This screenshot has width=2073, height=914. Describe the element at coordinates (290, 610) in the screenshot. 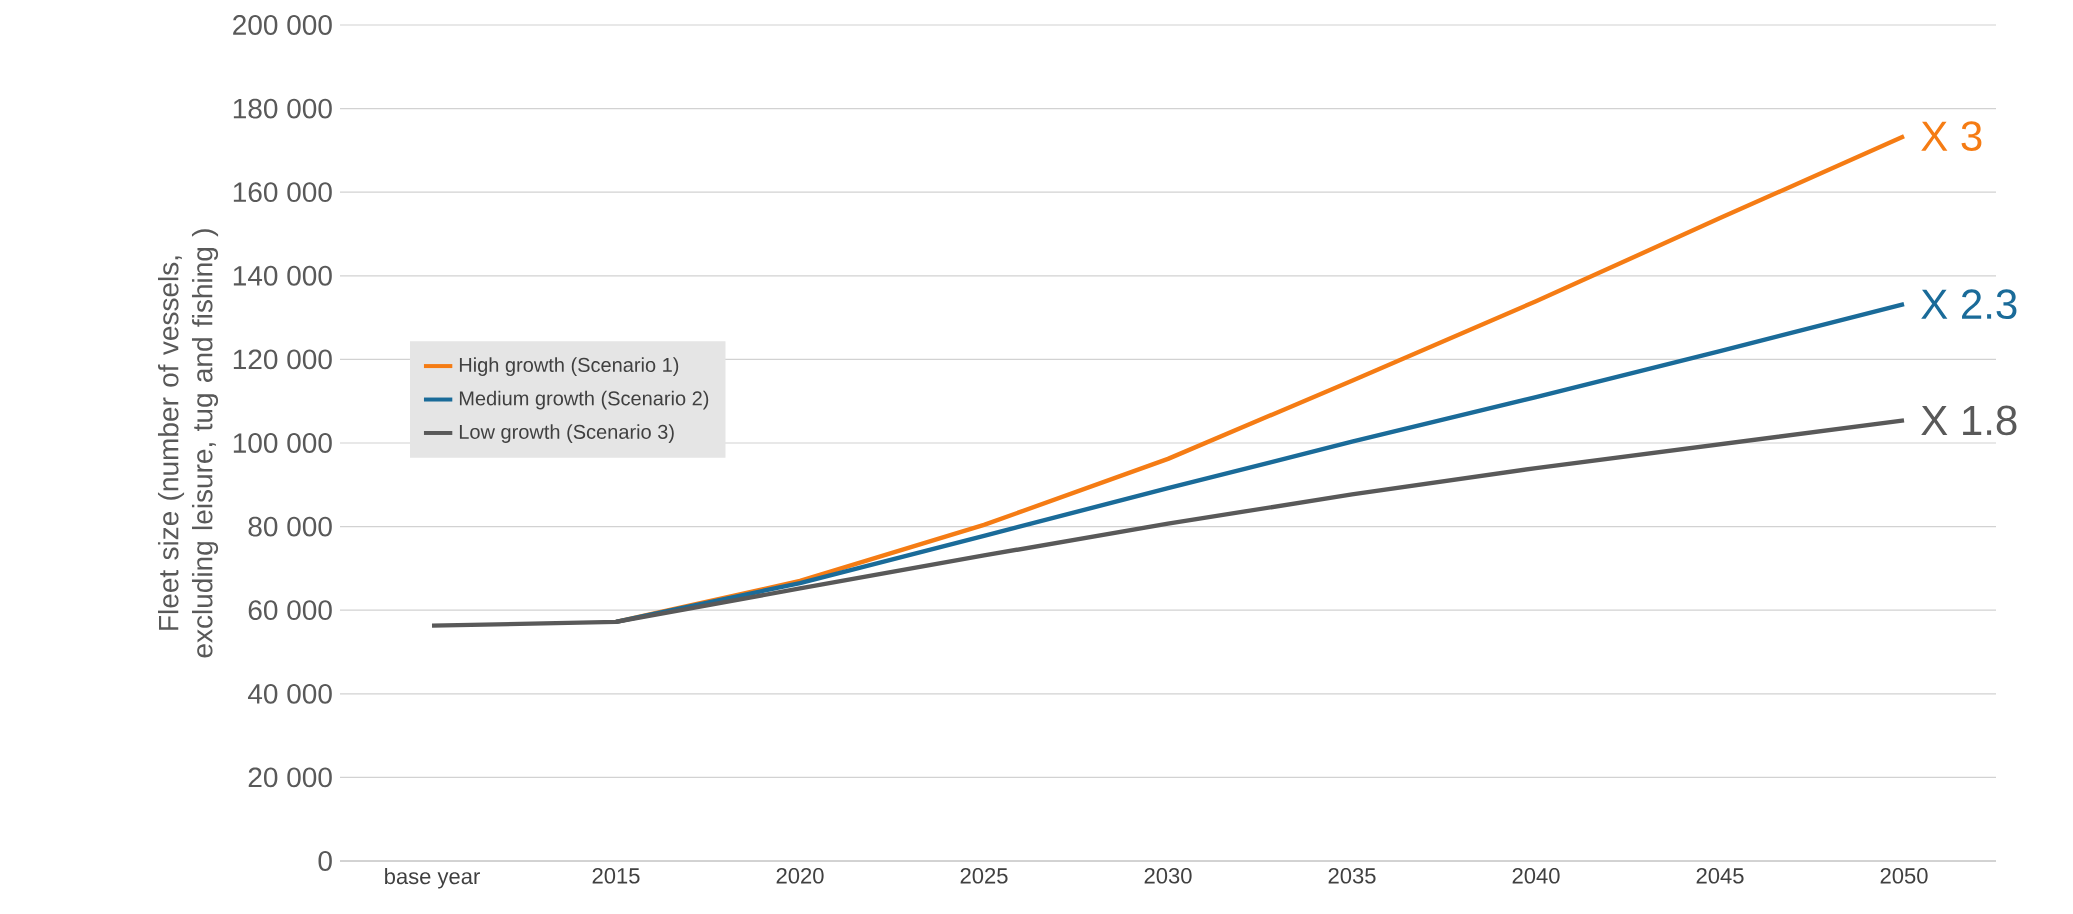

I see `y-tick-label: 60 000` at that location.